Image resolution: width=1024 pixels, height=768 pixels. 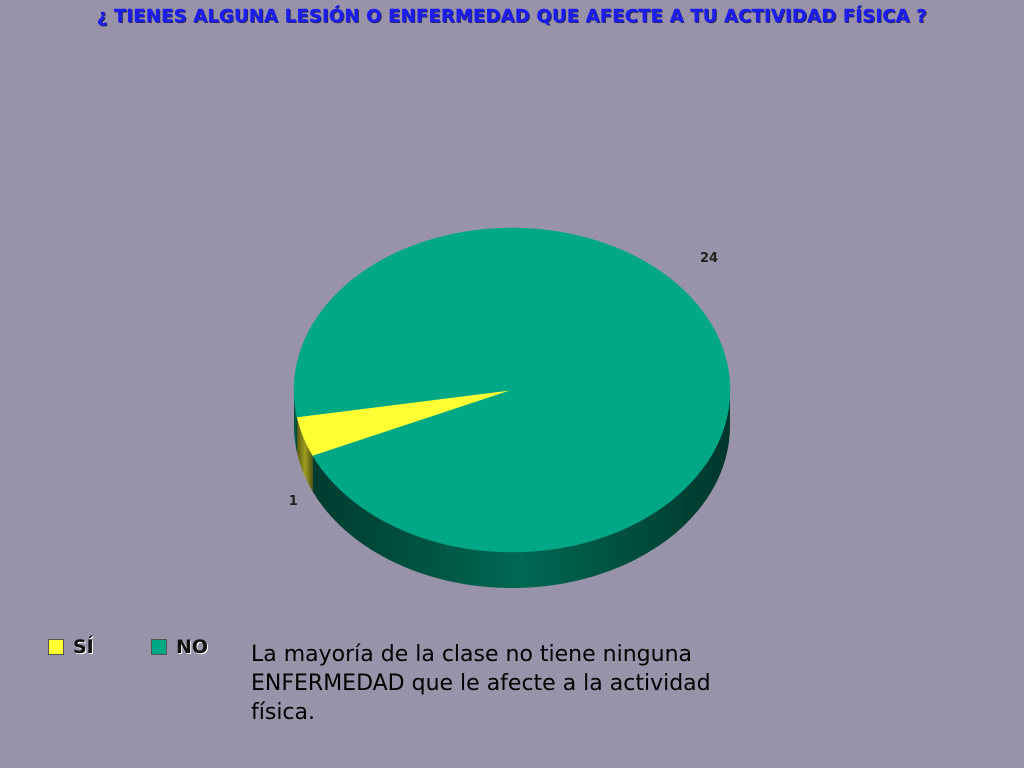 I want to click on pie-side-si, so click(x=305, y=454).